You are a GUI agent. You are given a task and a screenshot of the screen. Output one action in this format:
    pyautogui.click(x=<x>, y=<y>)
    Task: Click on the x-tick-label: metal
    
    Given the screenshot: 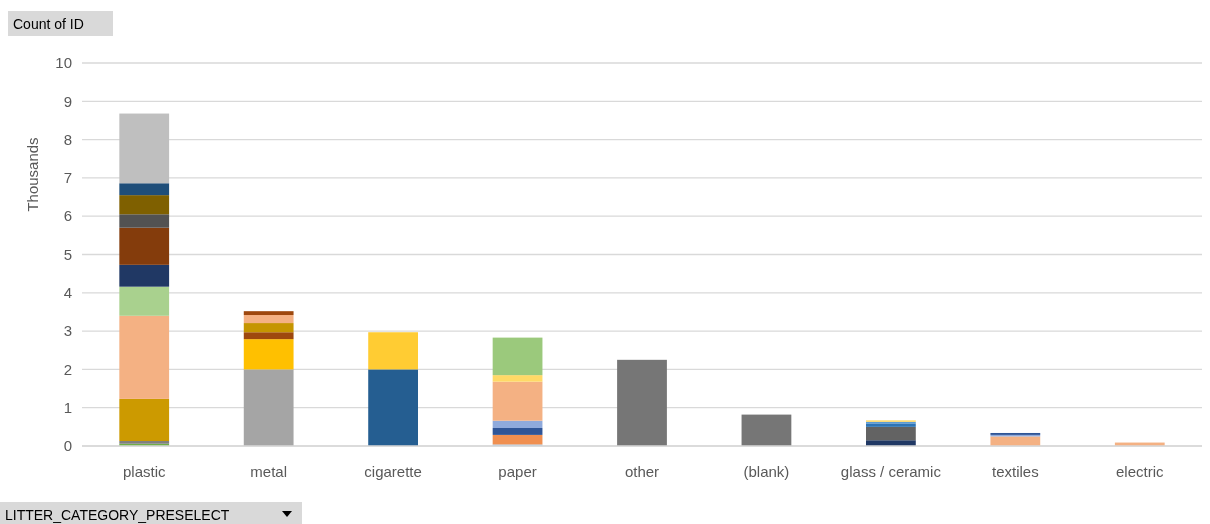 What is the action you would take?
    pyautogui.click(x=269, y=471)
    